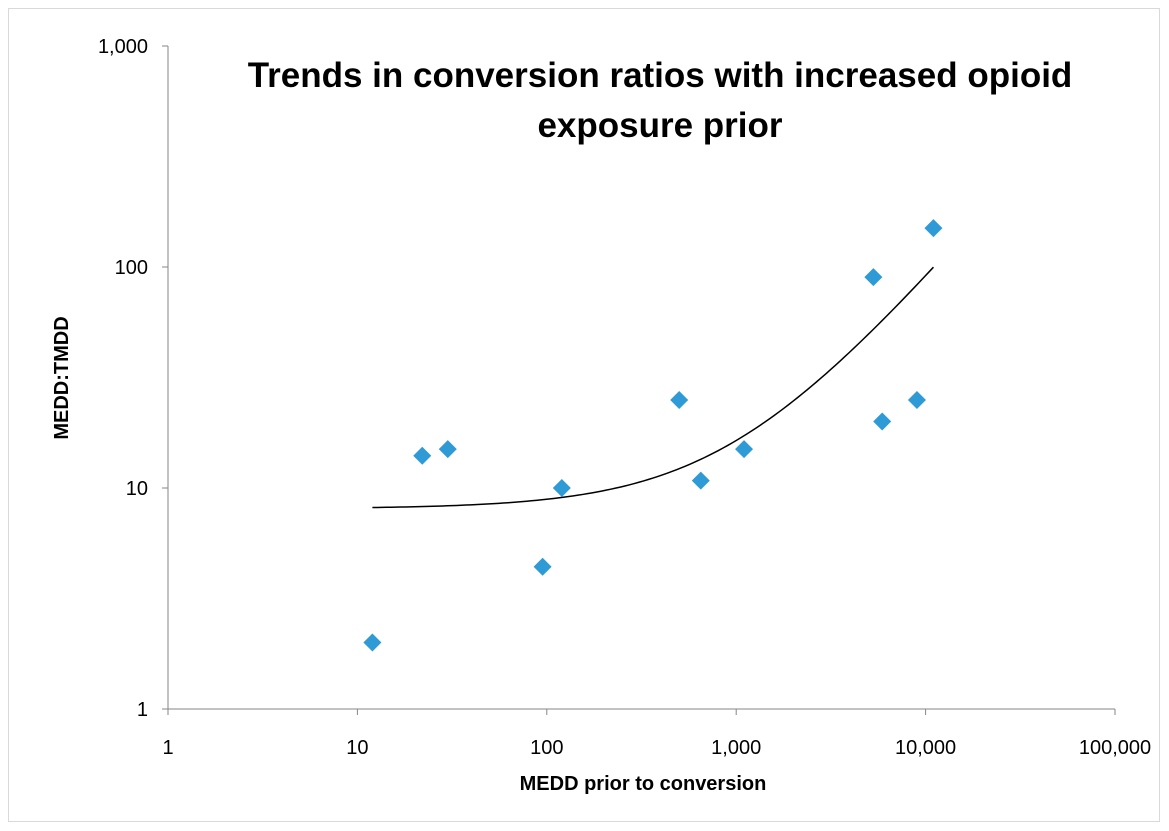  I want to click on y-tick-label: 1,000, so click(123, 47).